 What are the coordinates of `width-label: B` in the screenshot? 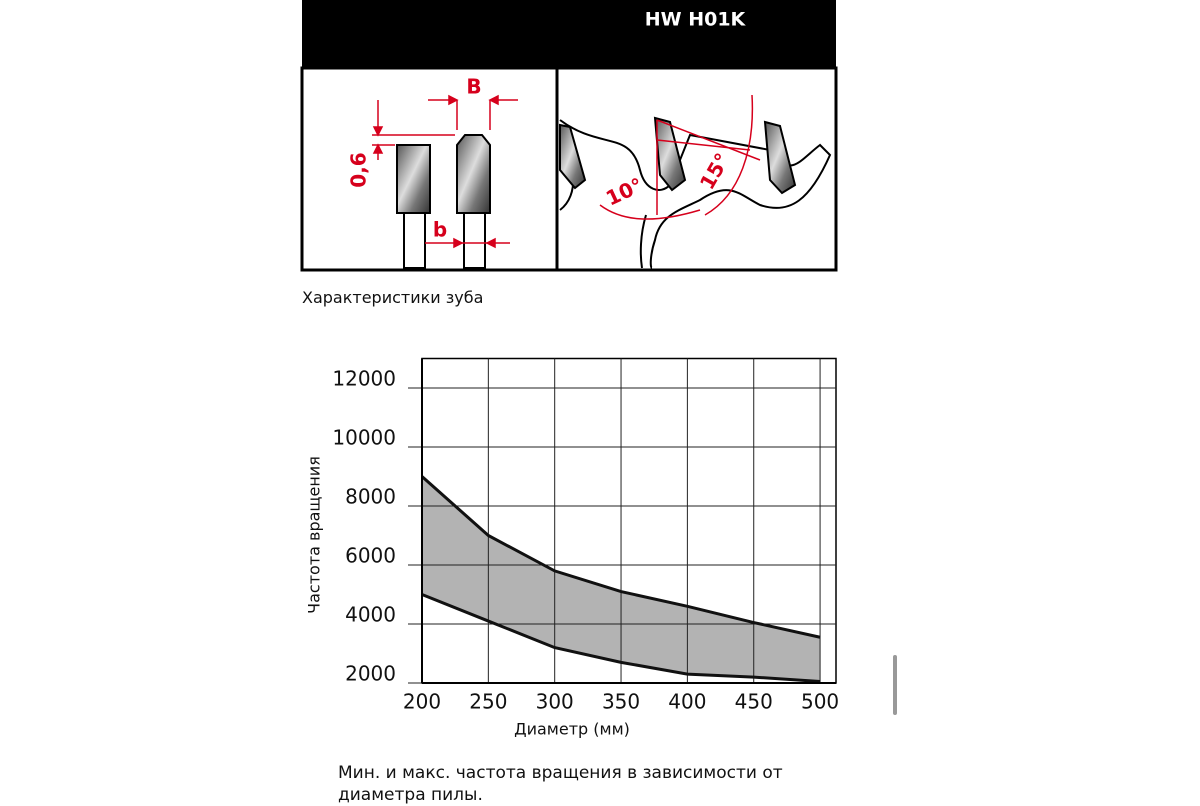 It's located at (473, 87).